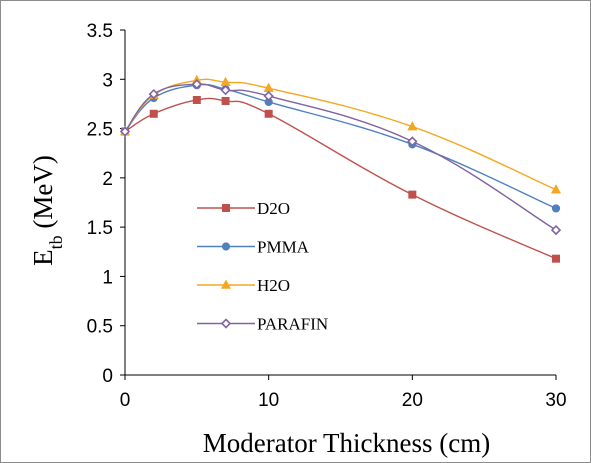 The height and width of the screenshot is (463, 591). What do you see at coordinates (43, 257) in the screenshot?
I see `y-axis-label-main: E` at bounding box center [43, 257].